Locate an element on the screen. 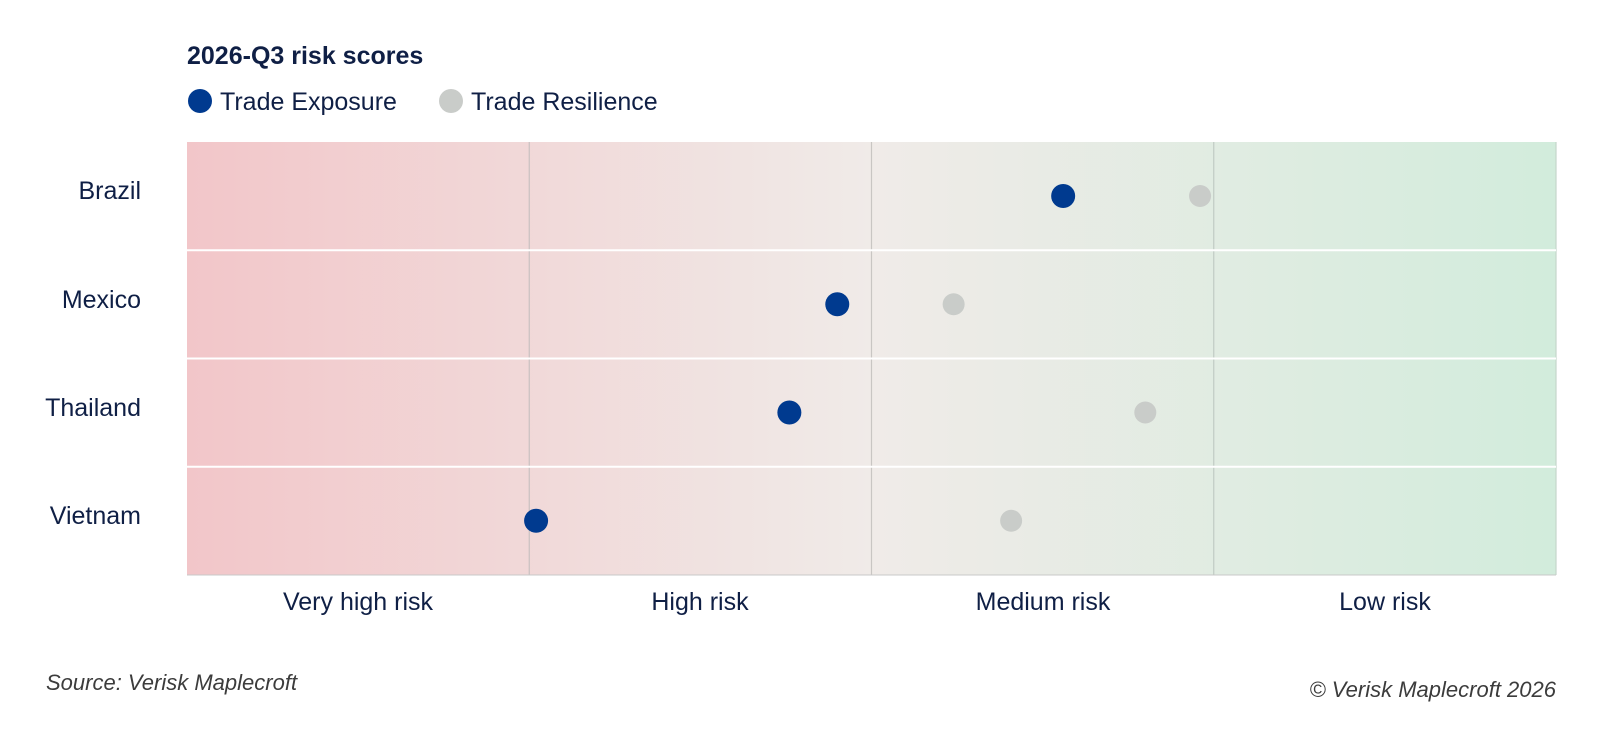 The width and height of the screenshot is (1601, 735). point-trade-resilience-vietnam is located at coordinates (1011, 520).